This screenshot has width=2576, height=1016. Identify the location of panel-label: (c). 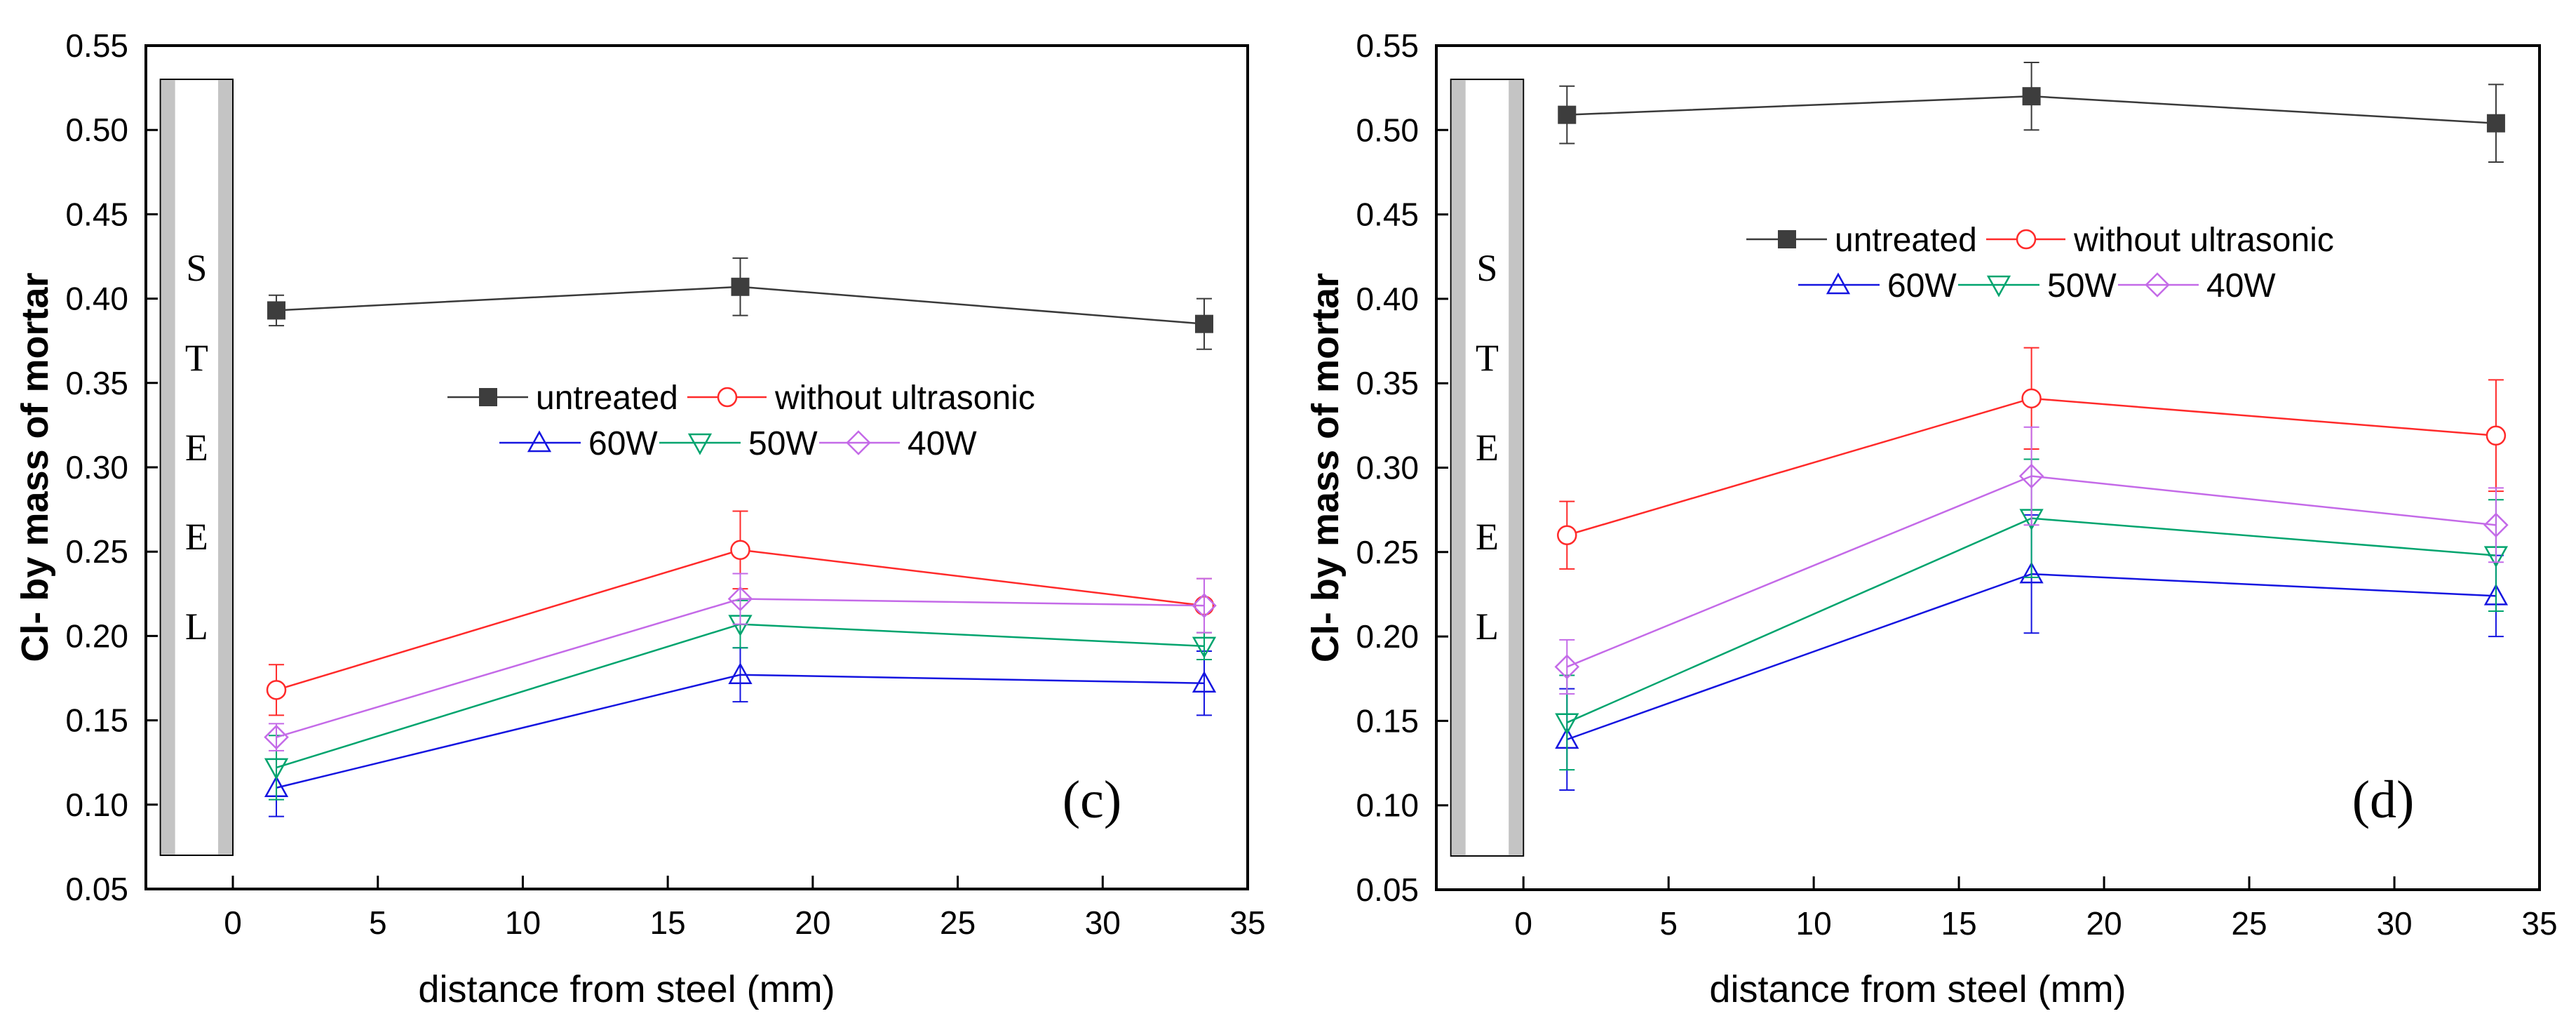
(1092, 799).